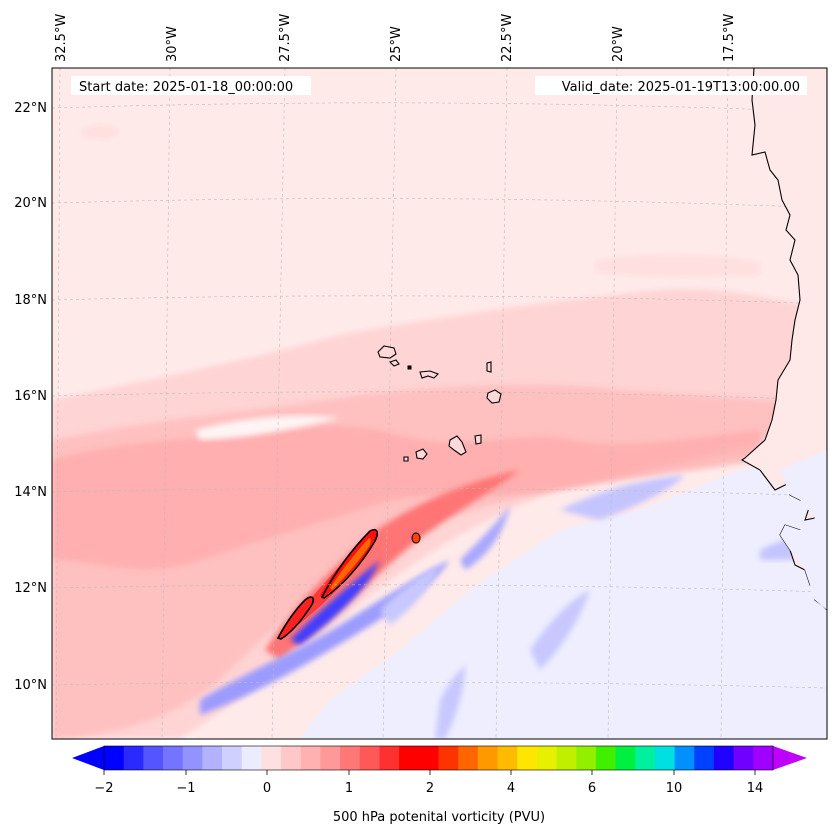 The height and width of the screenshot is (836, 837). What do you see at coordinates (457, 445) in the screenshot?
I see `island-santiago` at bounding box center [457, 445].